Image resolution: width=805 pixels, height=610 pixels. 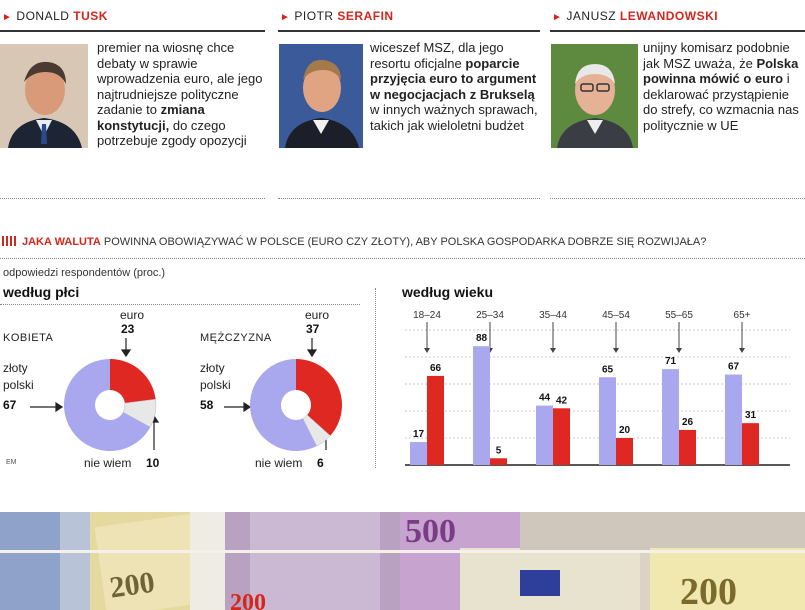 What do you see at coordinates (153, 463) in the screenshot?
I see `unknown-value: 10` at bounding box center [153, 463].